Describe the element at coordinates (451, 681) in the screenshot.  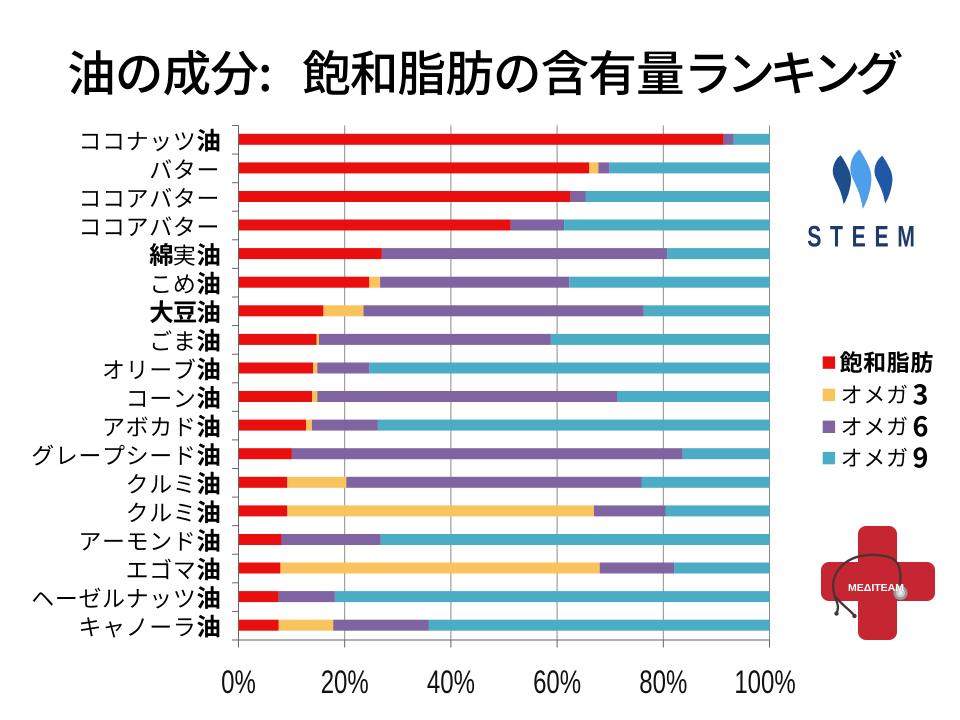
I see `svg-text: 40%` at that location.